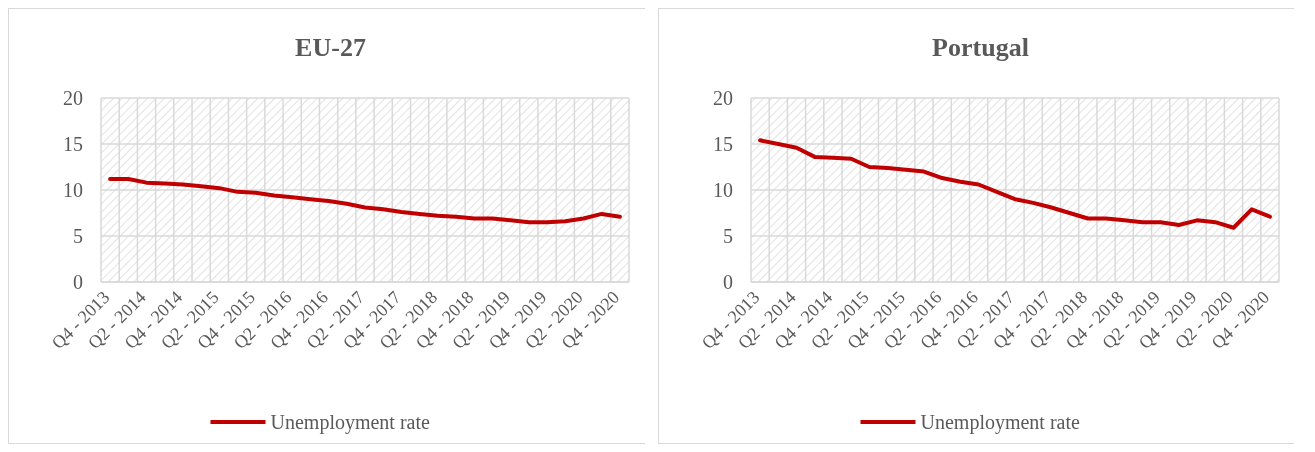  What do you see at coordinates (330, 47) in the screenshot?
I see `chart-title: EU-27` at bounding box center [330, 47].